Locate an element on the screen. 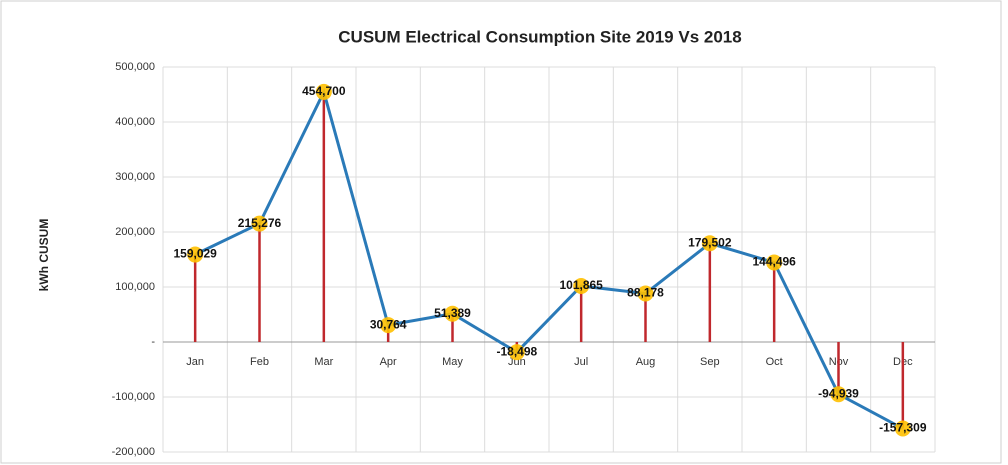 The height and width of the screenshot is (465, 1008). data-label: 101,865 is located at coordinates (581, 285).